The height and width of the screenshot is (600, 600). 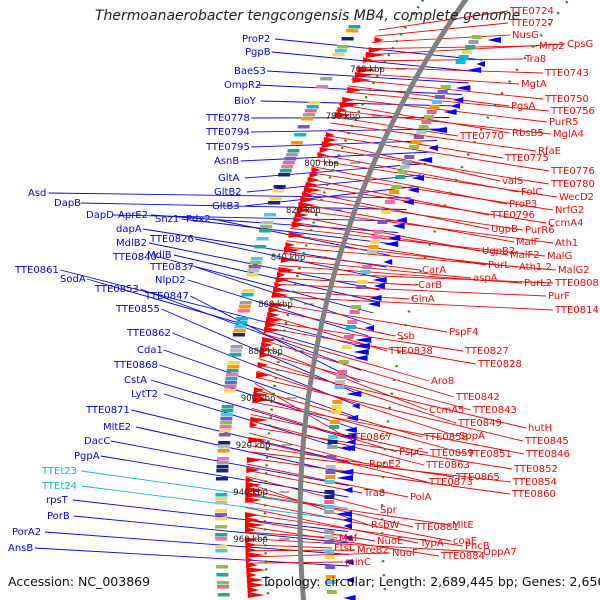 What do you see at coordinates (465, 541) in the screenshot?
I see `gene-label-right: coaE` at bounding box center [465, 541].